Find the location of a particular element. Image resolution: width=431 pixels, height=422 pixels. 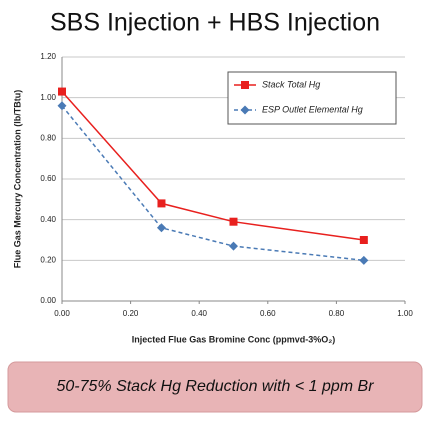

x-tick-label: 0.80 is located at coordinates (337, 313).